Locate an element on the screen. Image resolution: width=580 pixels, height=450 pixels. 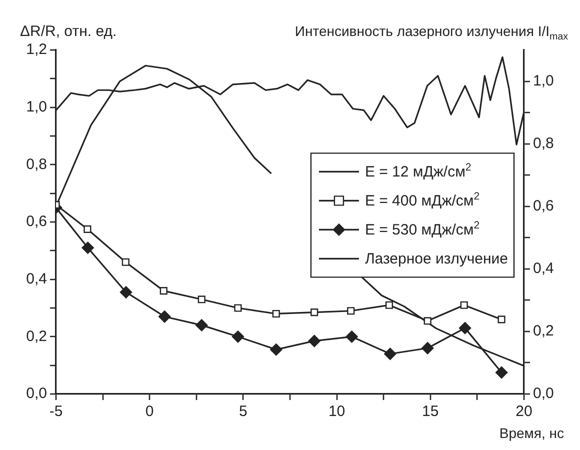
x-tick-label: 5 is located at coordinates (243, 411).